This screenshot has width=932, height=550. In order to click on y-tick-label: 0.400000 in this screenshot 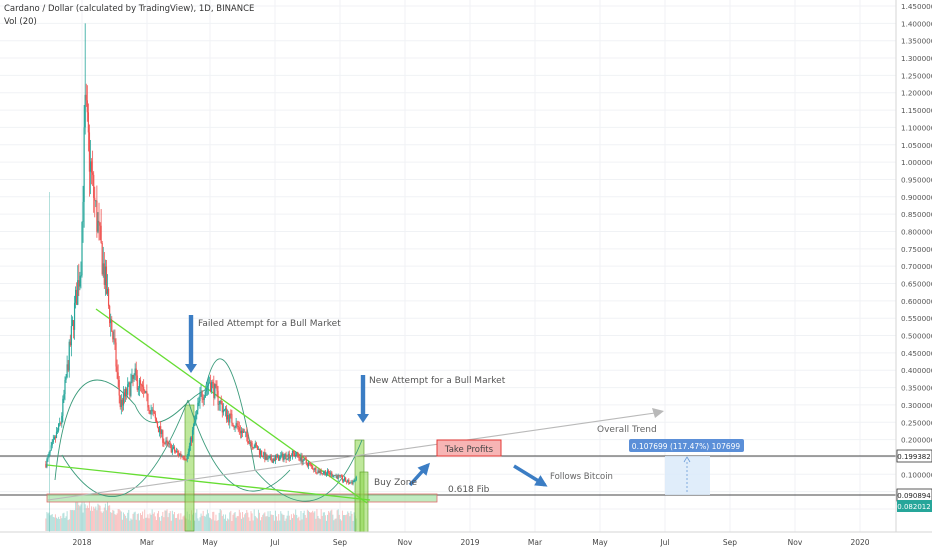, I will do `click(916, 370)`.